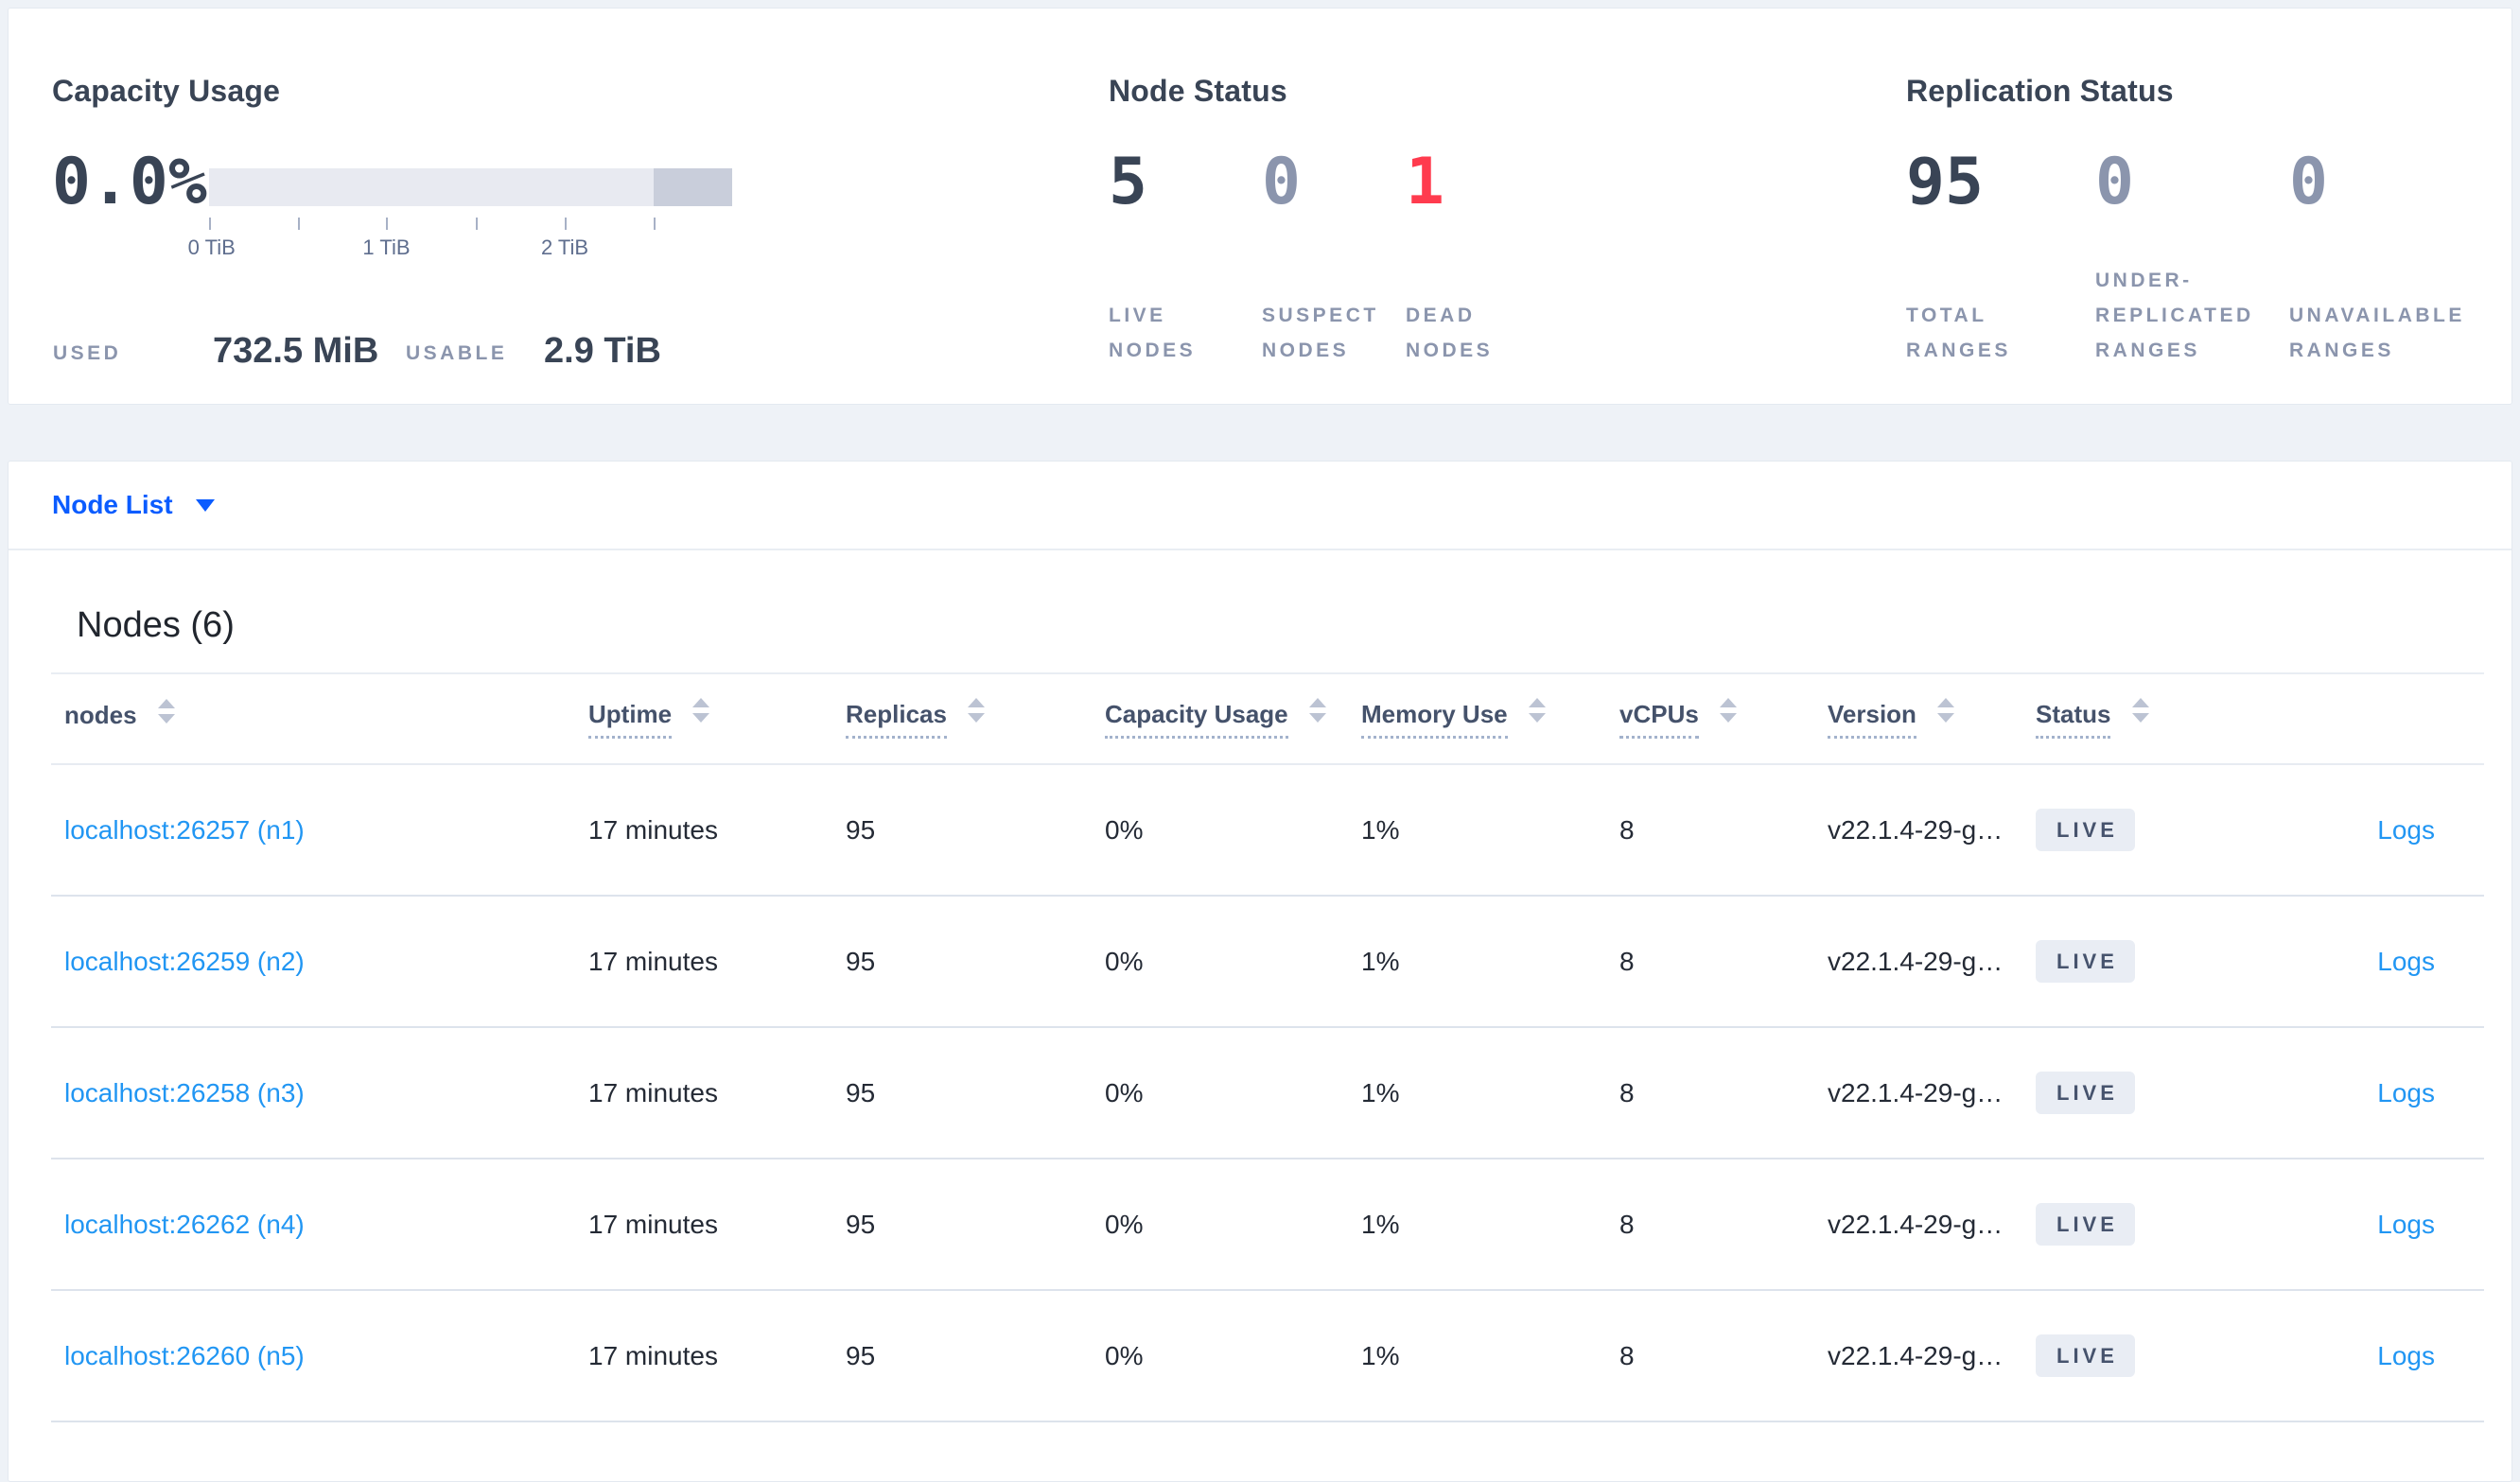 The image size is (2520, 1482). Describe the element at coordinates (457, 353) in the screenshot. I see `usable-label: USABLE` at that location.